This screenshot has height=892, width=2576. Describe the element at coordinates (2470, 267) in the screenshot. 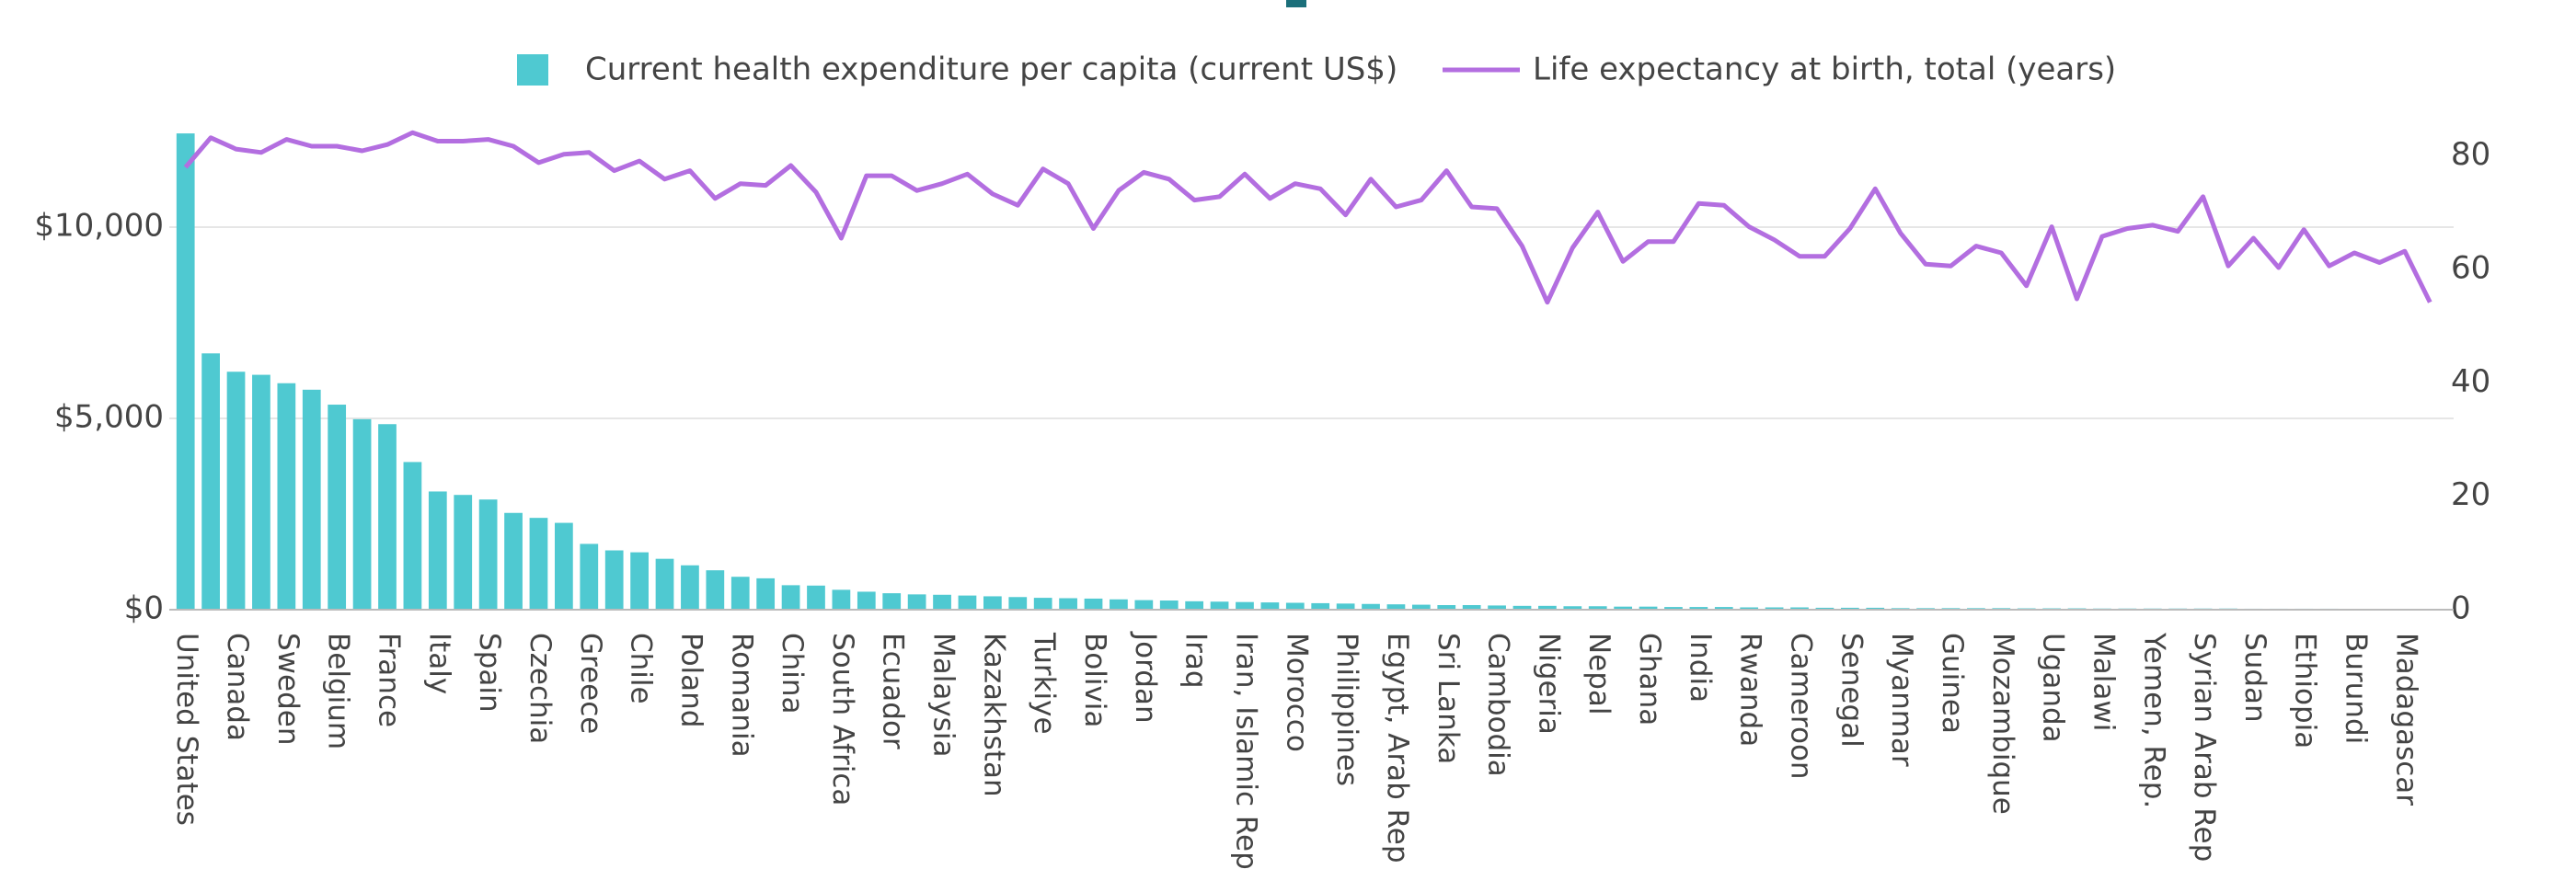

I see `y2-tick-label: 60` at that location.